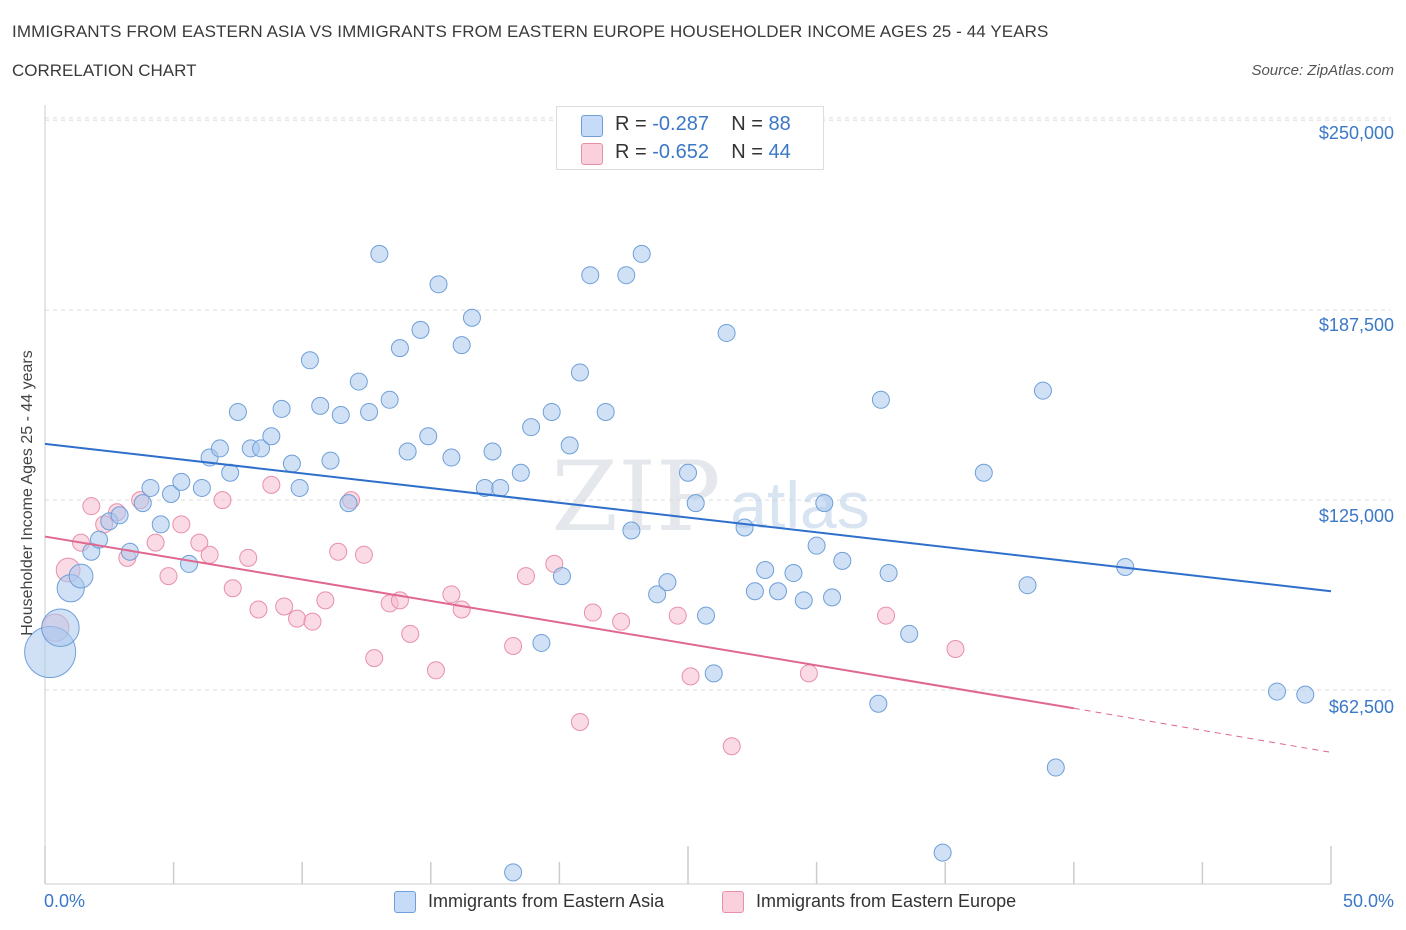 This screenshot has width=1406, height=930. What do you see at coordinates (750, 152) in the screenshot?
I see `legend-n-label: N =` at bounding box center [750, 152].